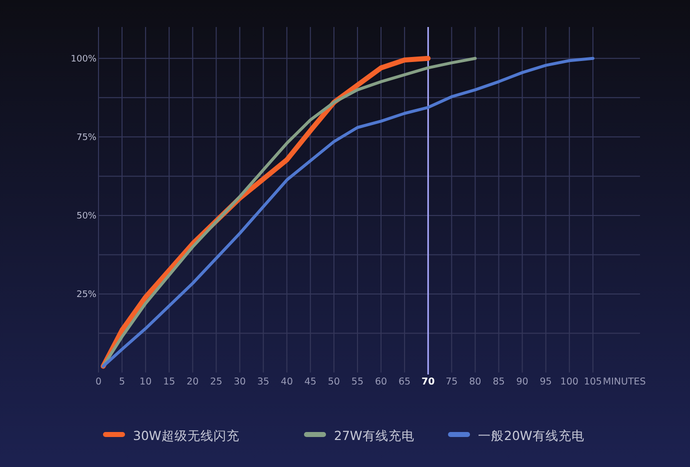 This screenshot has width=690, height=467. I want to click on x-tick-label: 30, so click(240, 382).